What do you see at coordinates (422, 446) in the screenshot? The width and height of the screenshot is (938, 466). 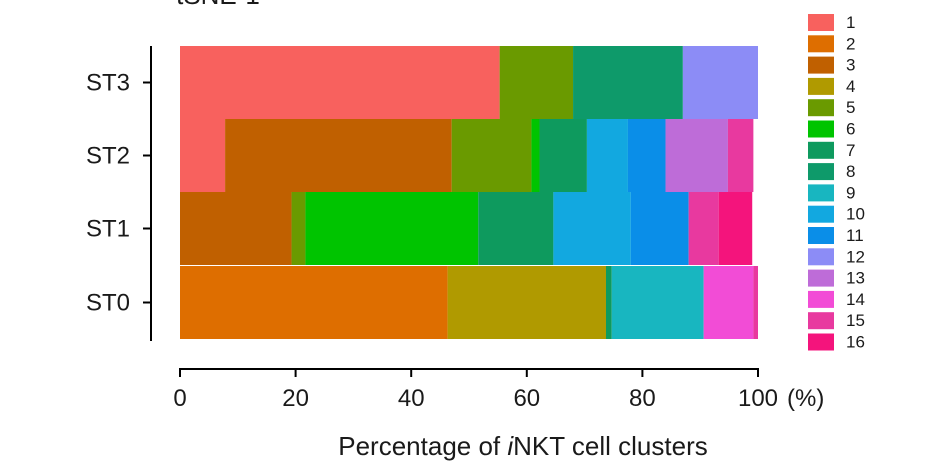 I see `x-axis-title-part-1: Percentage of` at bounding box center [422, 446].